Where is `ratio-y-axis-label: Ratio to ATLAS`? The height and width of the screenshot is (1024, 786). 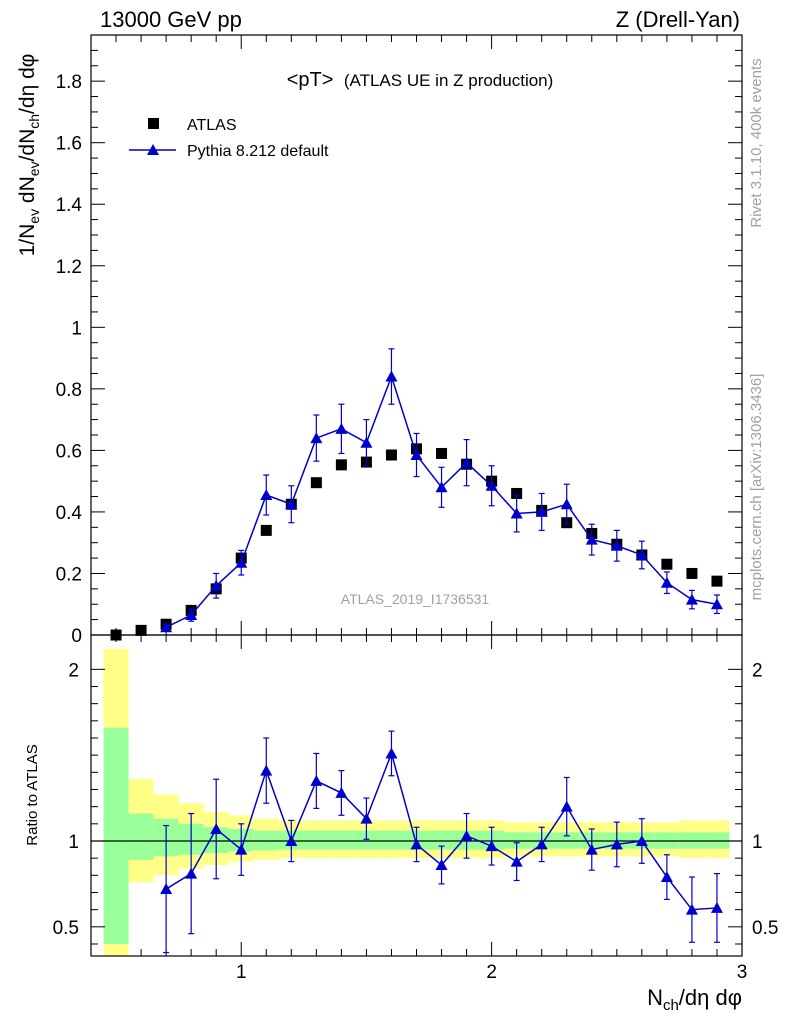
ratio-y-axis-label: Ratio to ATLAS is located at coordinates (32, 794).